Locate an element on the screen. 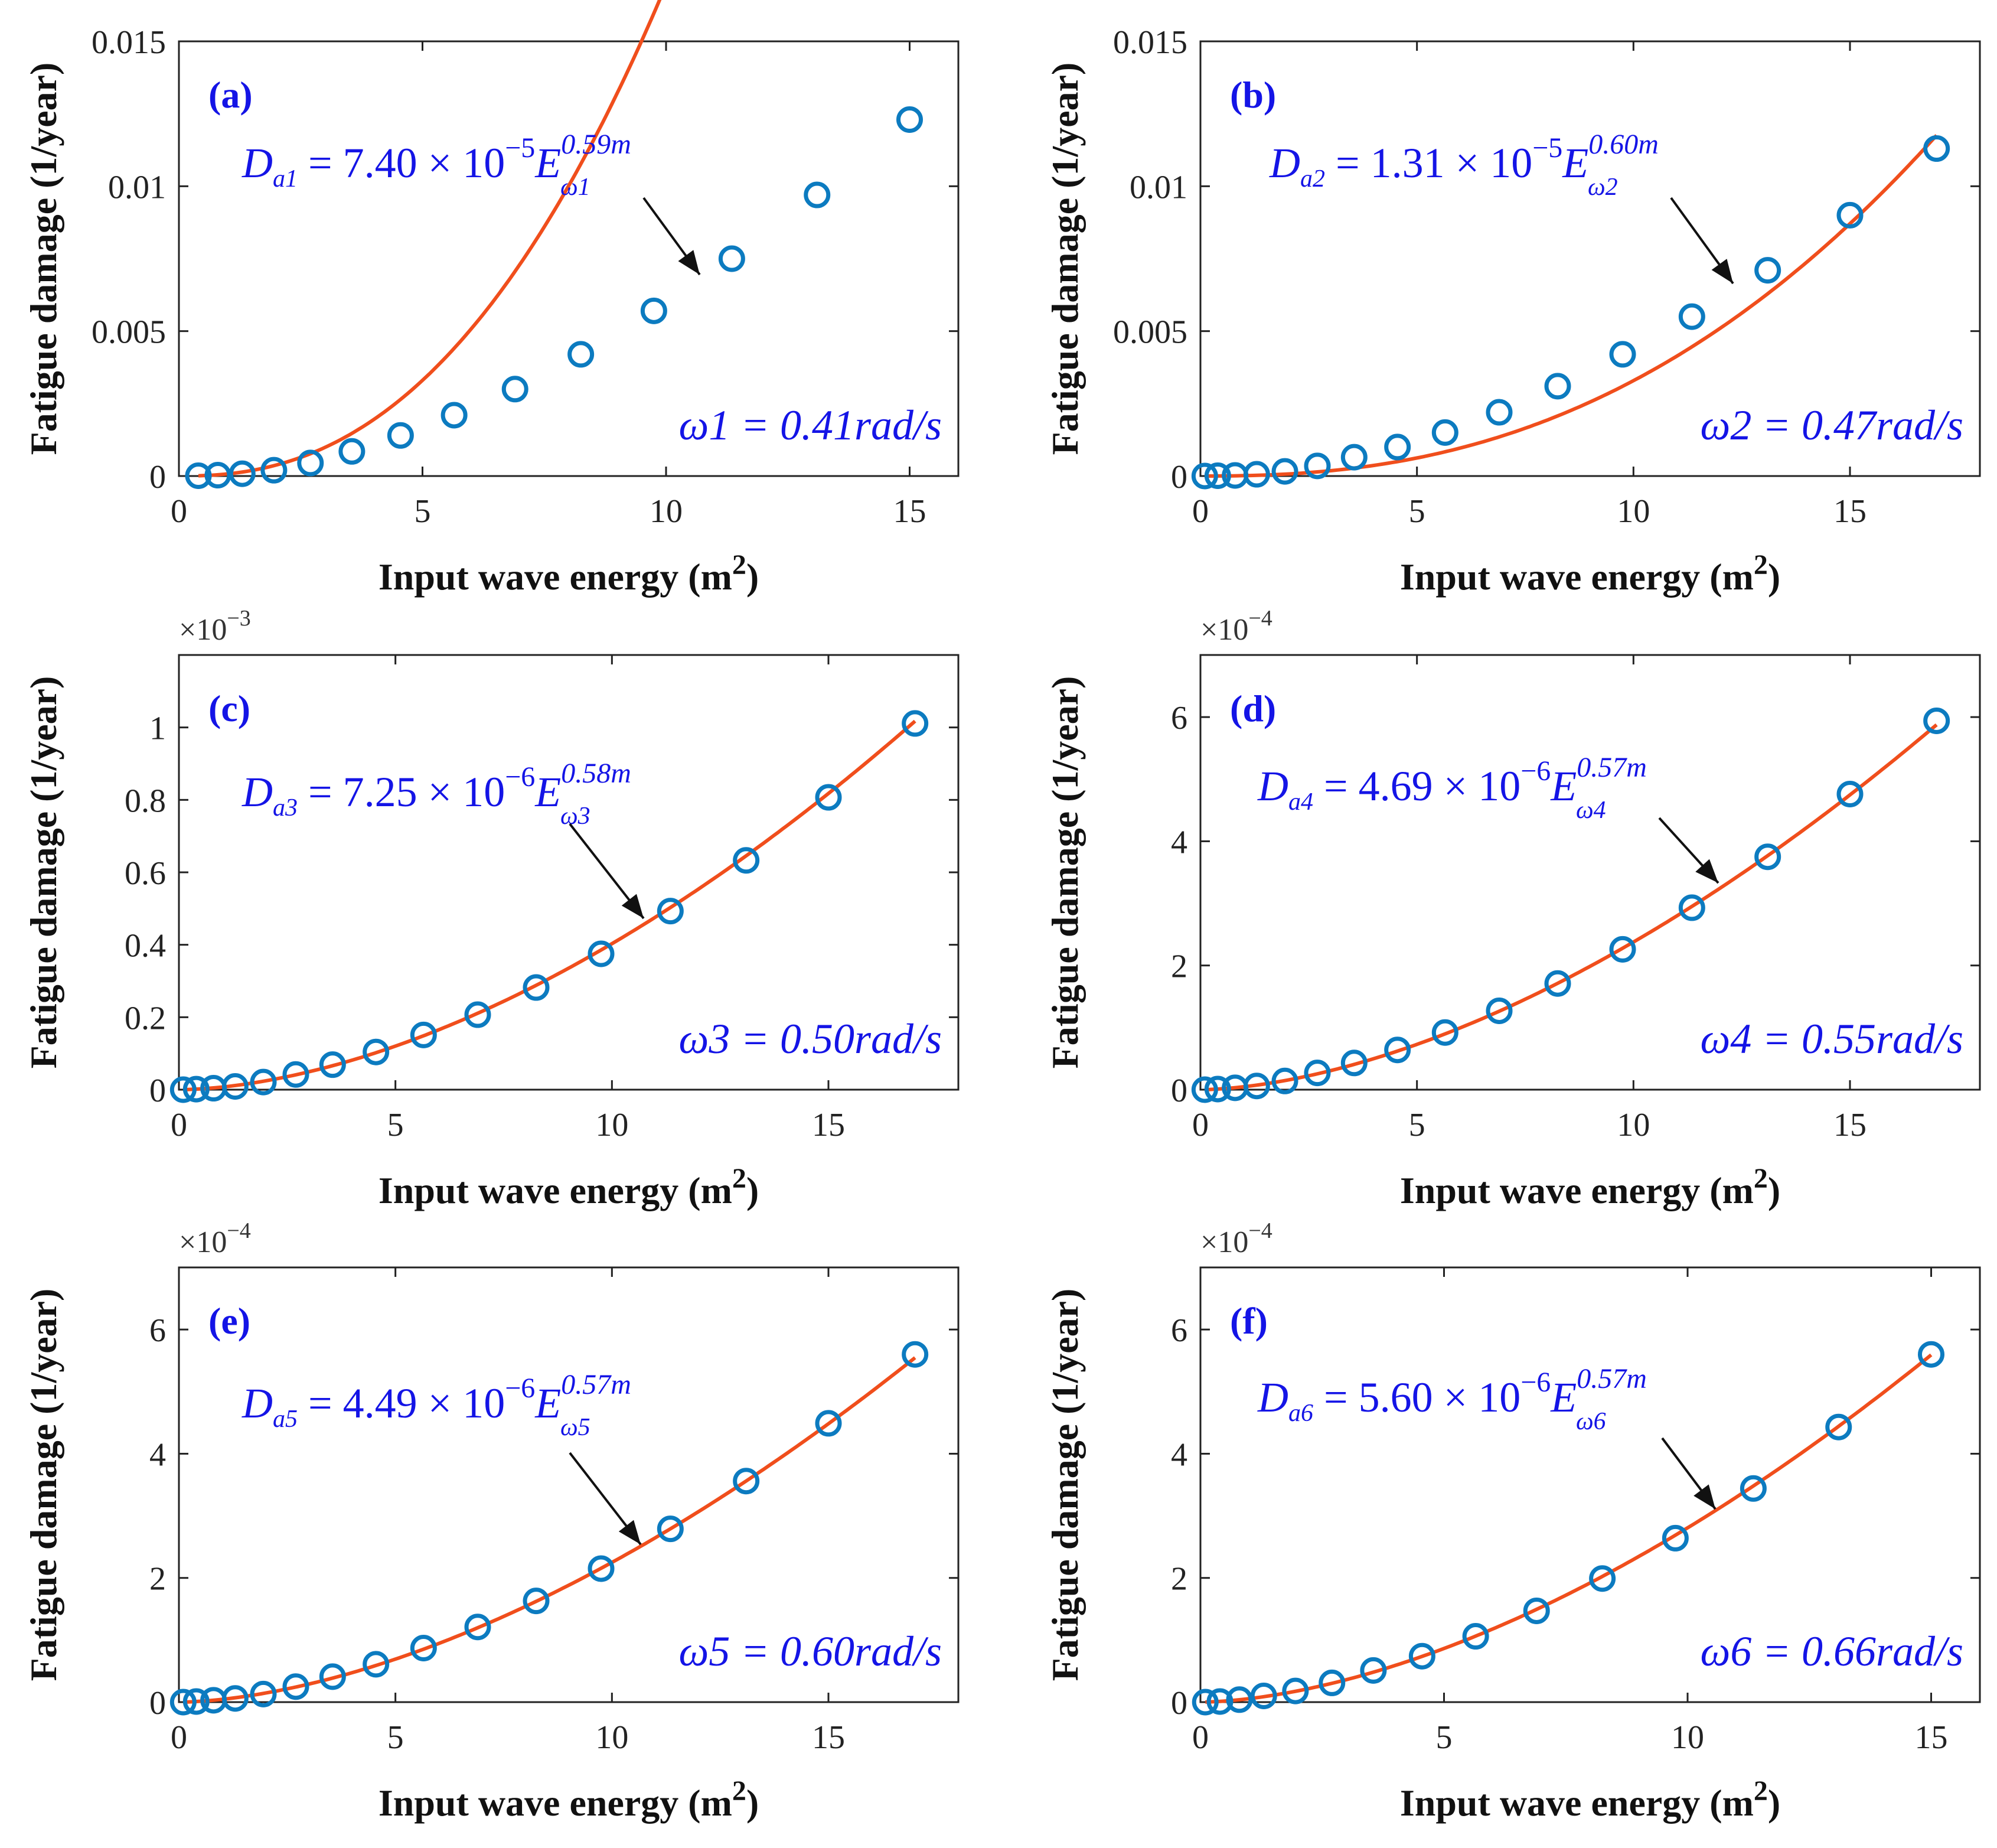 The height and width of the screenshot is (1848, 1997). y-exponent-multiplier: ×10⁻⁴ is located at coordinates (215, 1238).